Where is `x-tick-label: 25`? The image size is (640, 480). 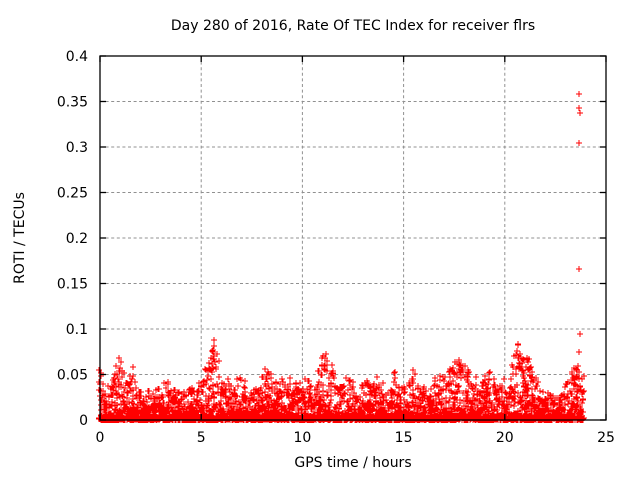 x-tick-label: 25 is located at coordinates (606, 438).